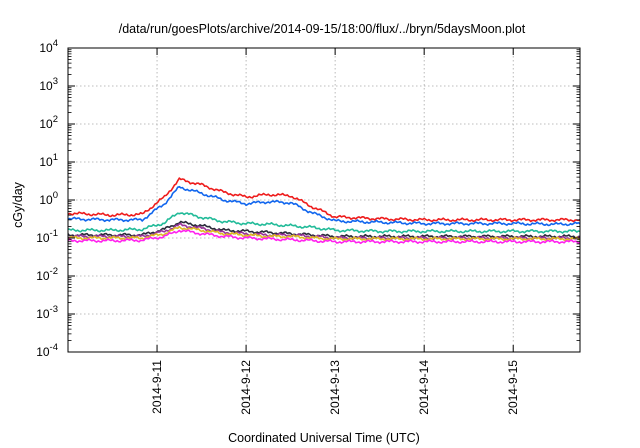 This screenshot has width=640, height=448. I want to click on y-tick-label: 10⁰, so click(48, 198).